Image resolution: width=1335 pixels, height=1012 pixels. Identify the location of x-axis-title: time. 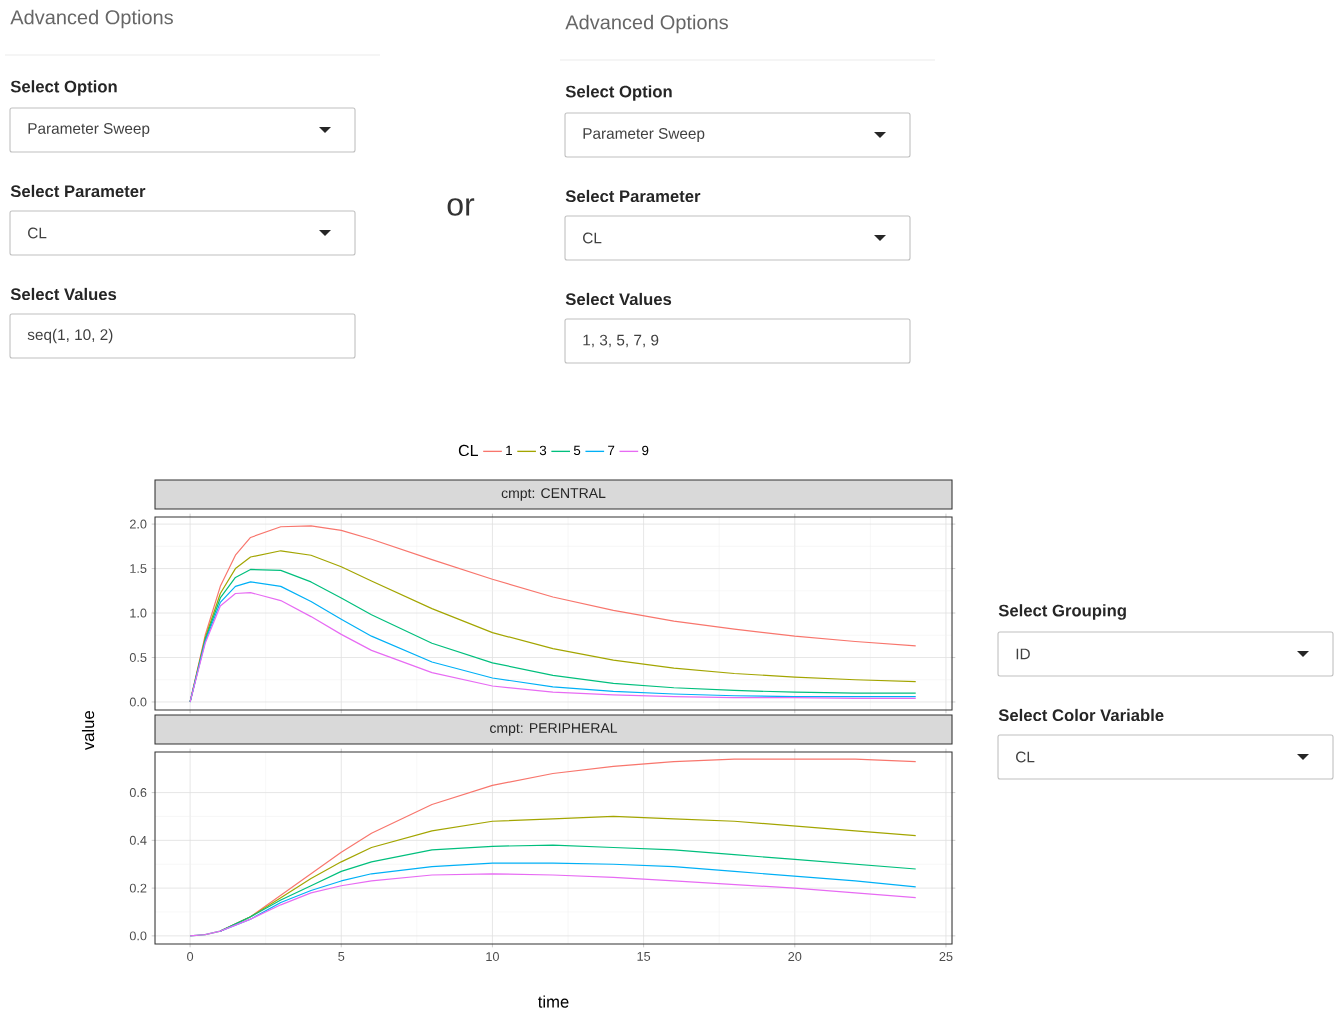
(553, 1001).